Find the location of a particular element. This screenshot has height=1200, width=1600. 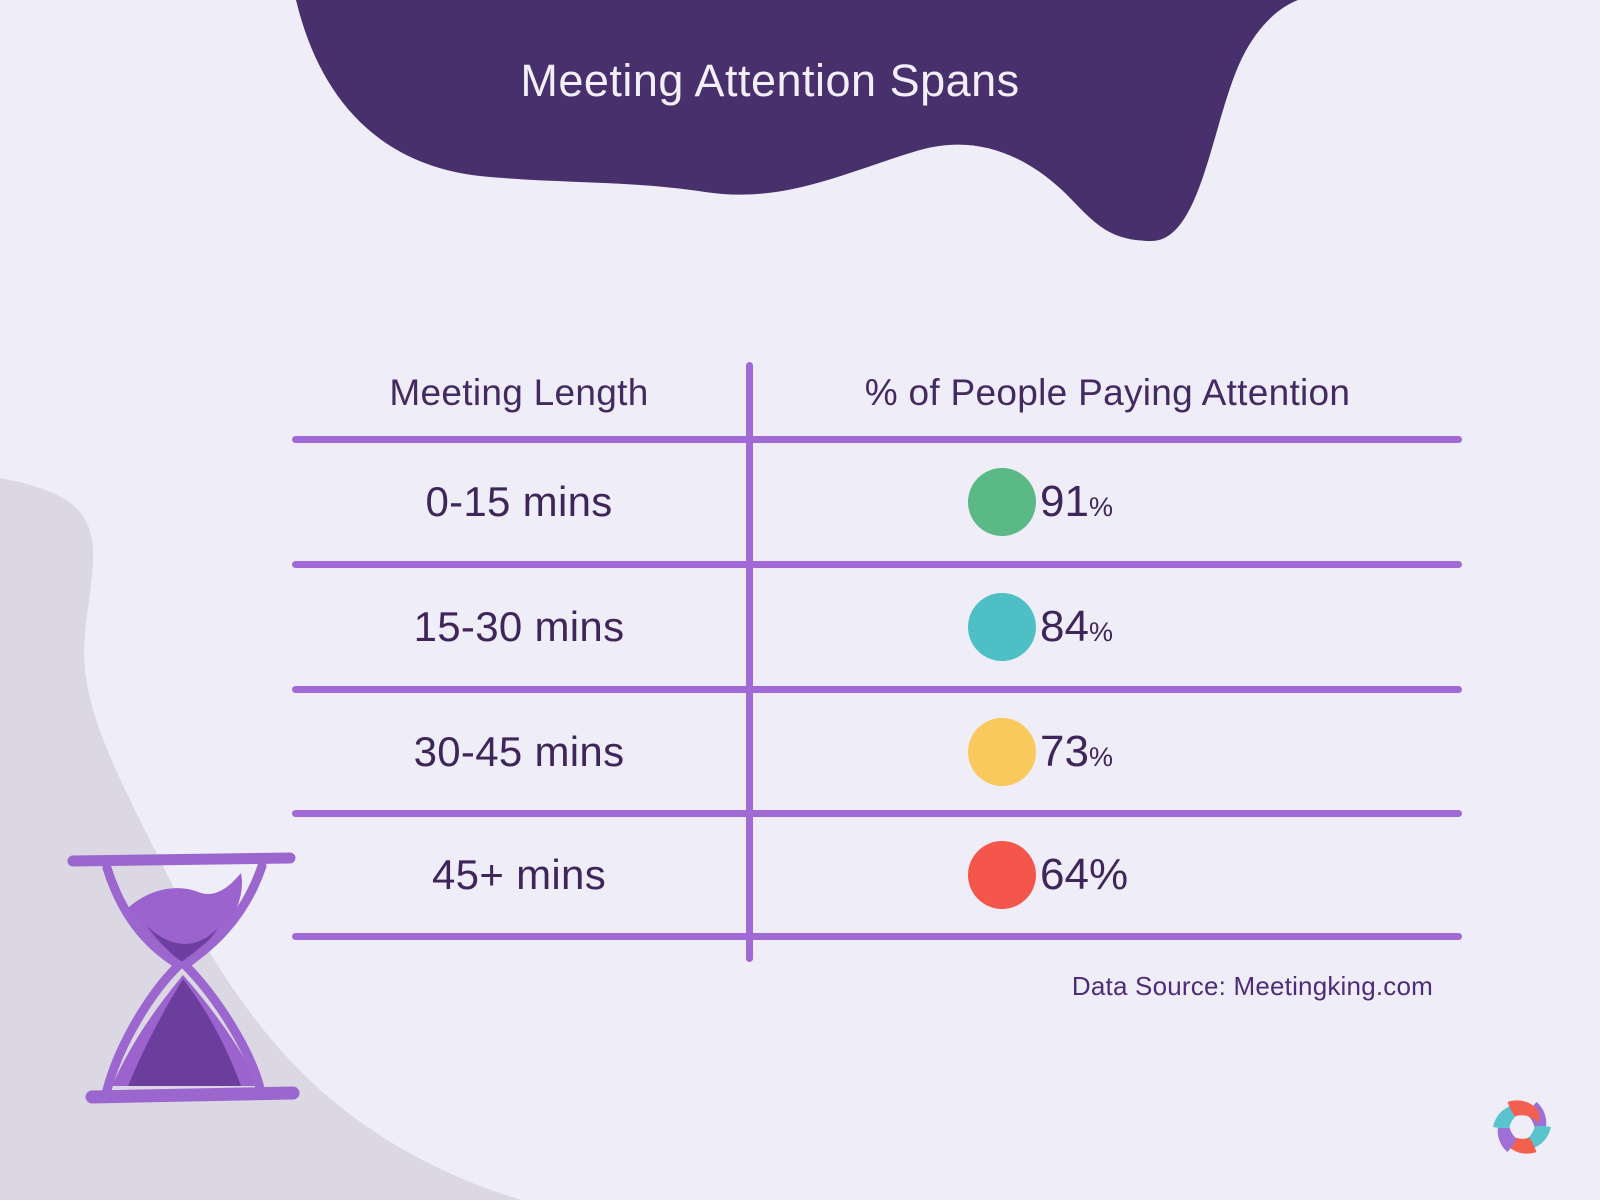

percent-value: 73% is located at coordinates (1076, 752).